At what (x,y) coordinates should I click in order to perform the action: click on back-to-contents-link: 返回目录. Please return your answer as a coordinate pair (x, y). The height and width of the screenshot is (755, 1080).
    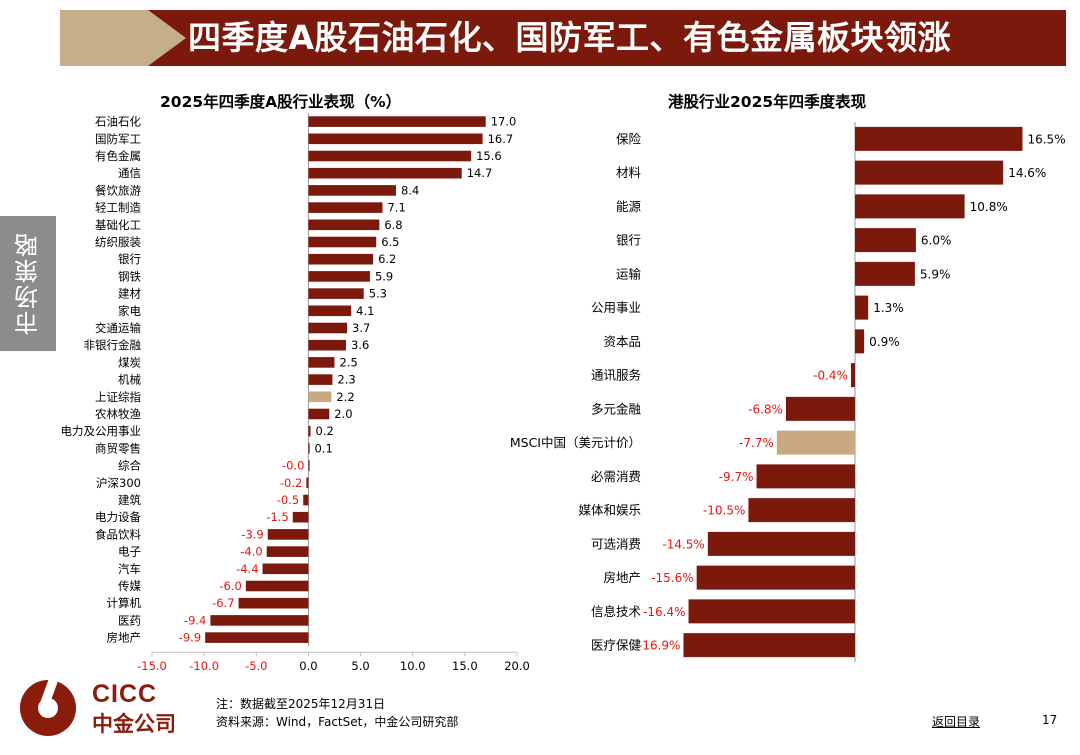
    Looking at the image, I should click on (956, 722).